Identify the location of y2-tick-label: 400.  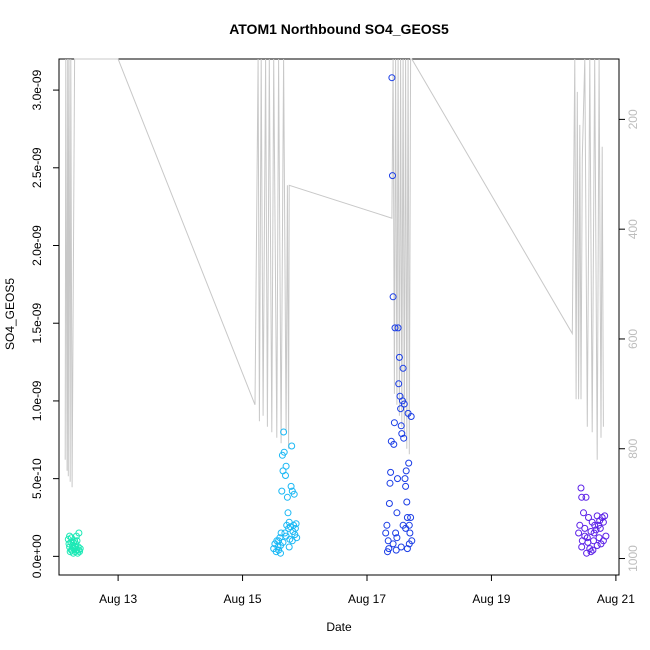
(633, 229).